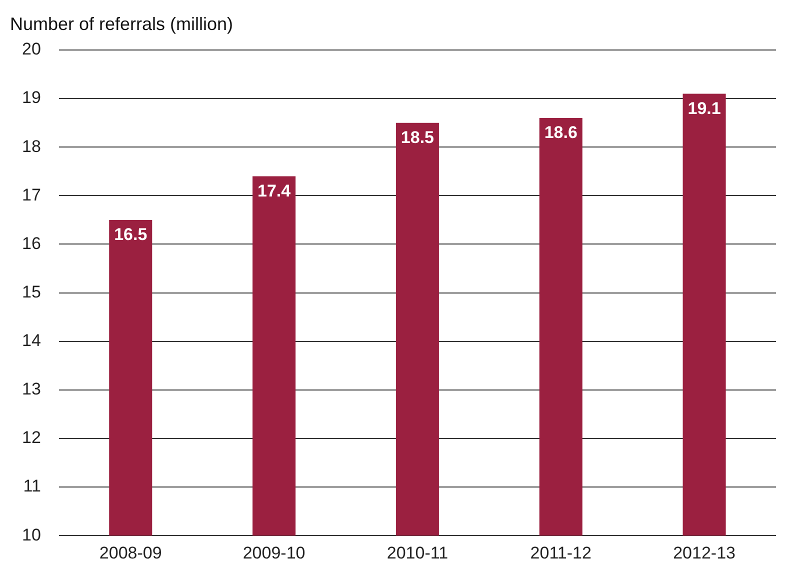  What do you see at coordinates (31, 292) in the screenshot?
I see `y-tick-label: 15` at bounding box center [31, 292].